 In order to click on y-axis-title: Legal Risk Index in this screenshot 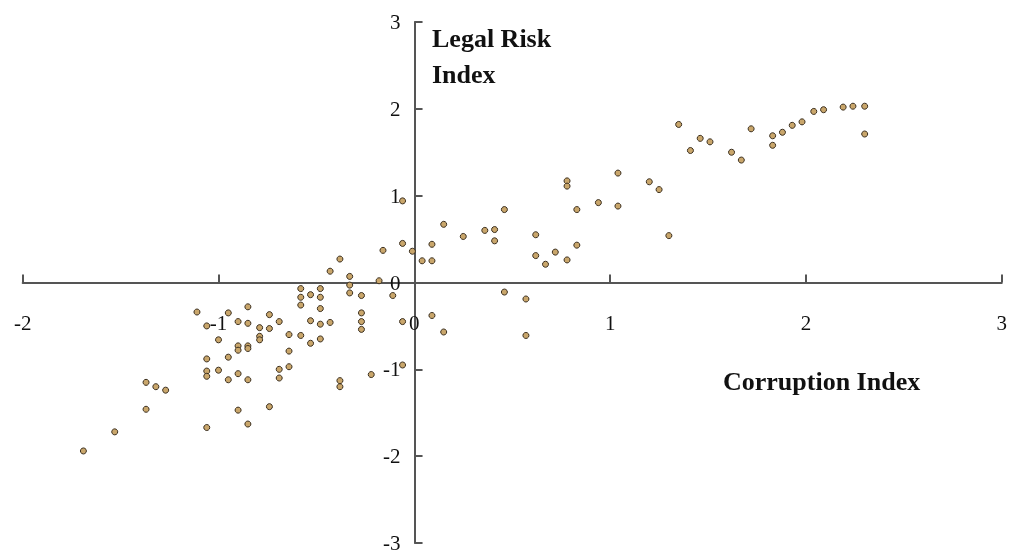, I will do `click(495, 56)`.